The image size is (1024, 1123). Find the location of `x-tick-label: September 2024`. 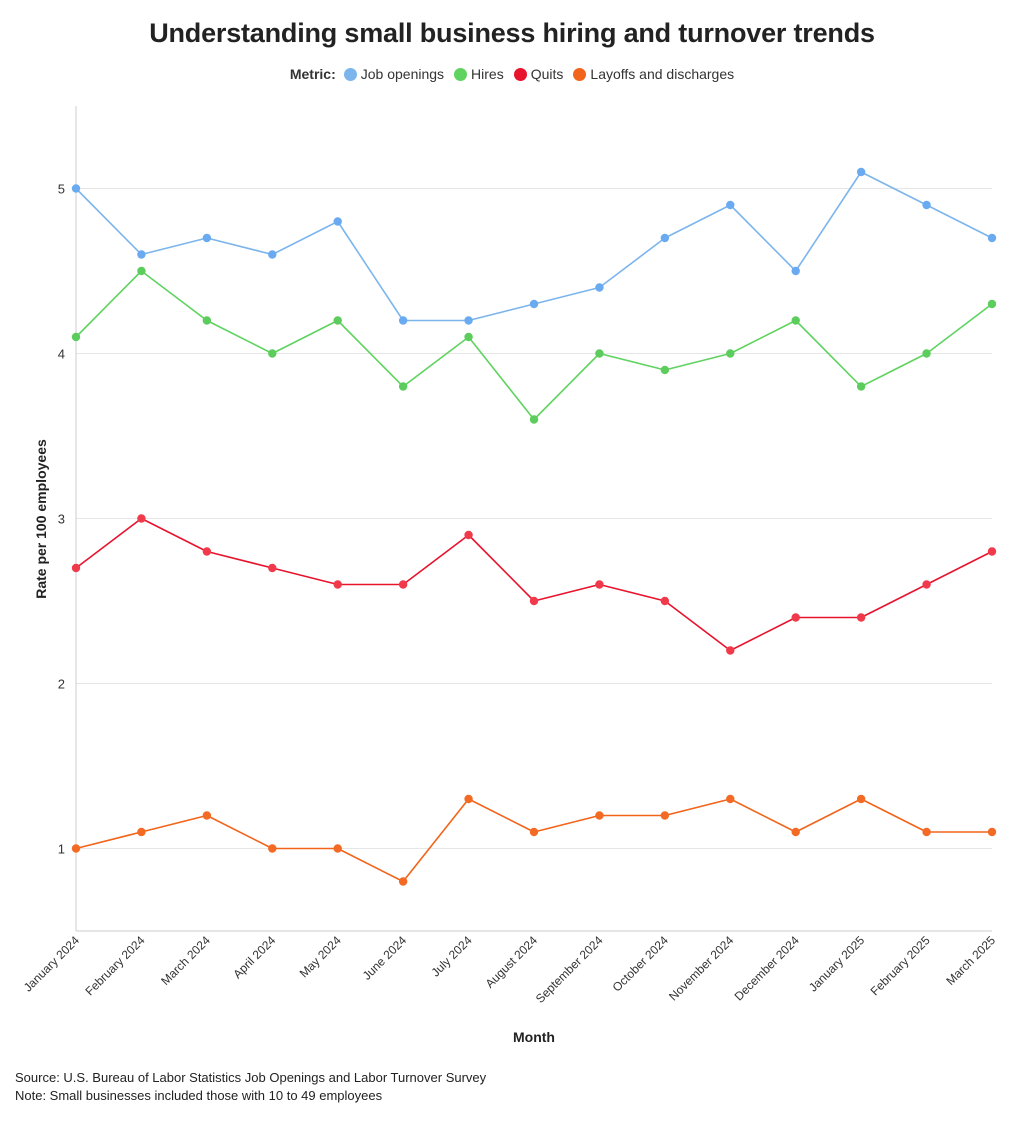

x-tick-label: September 2024 is located at coordinates (569, 969).